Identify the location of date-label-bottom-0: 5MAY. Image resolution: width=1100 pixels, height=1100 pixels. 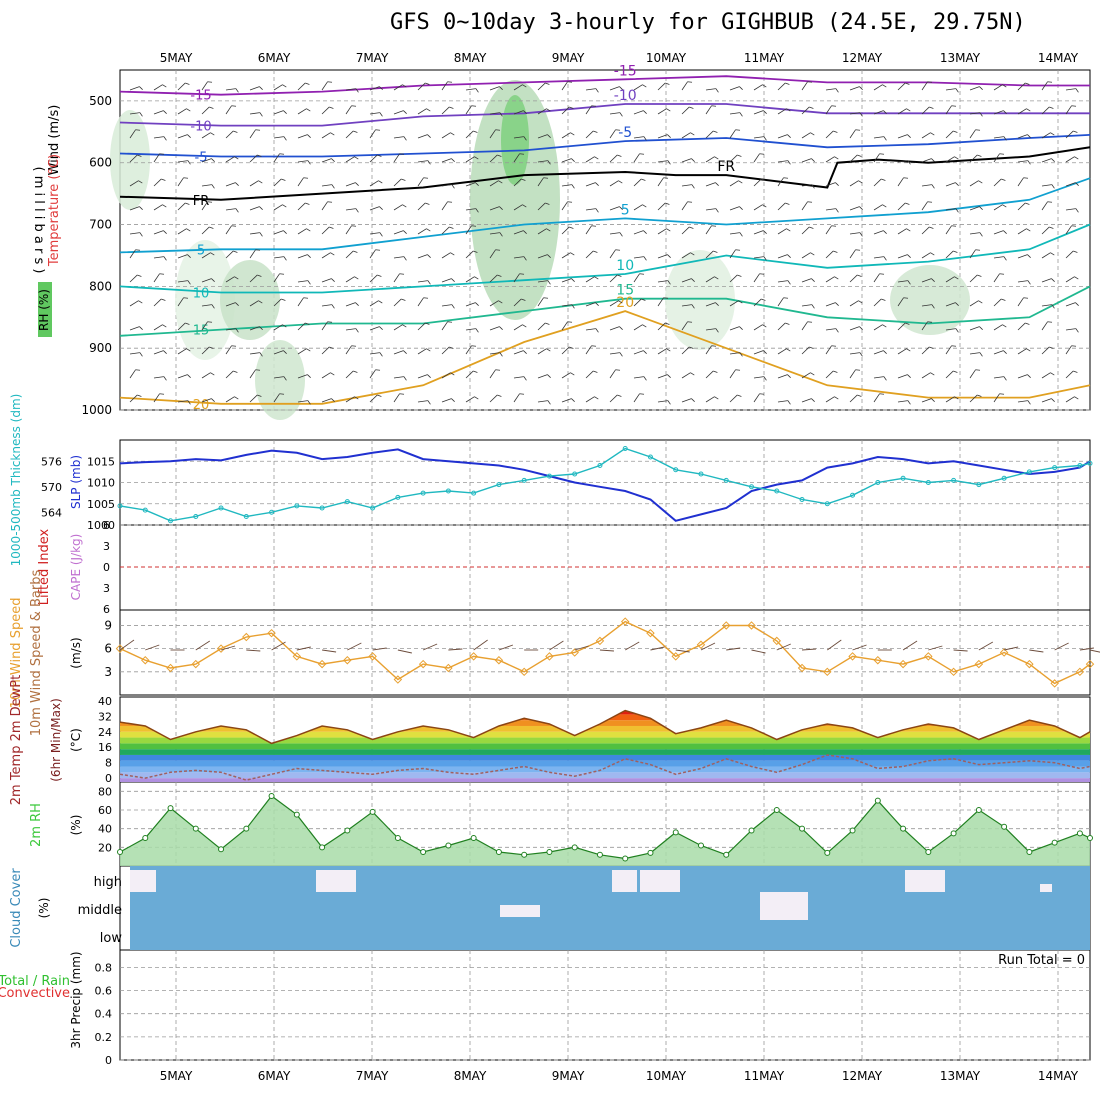
(176, 1076).